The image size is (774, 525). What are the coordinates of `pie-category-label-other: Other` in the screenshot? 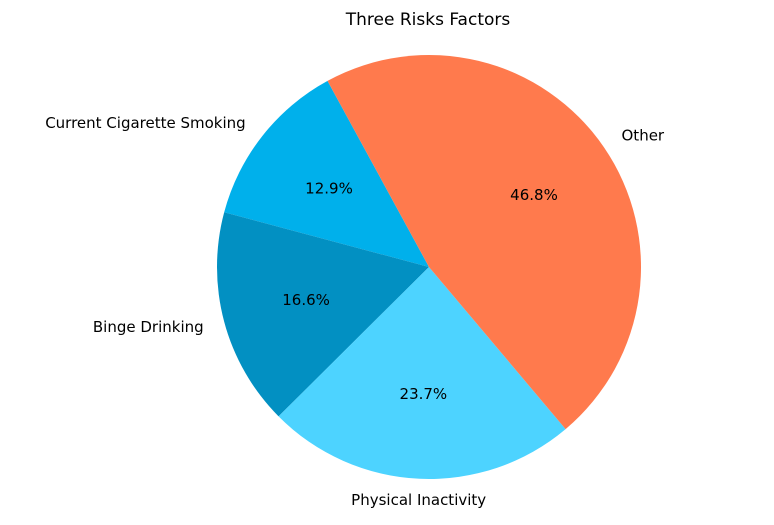 It's located at (643, 135).